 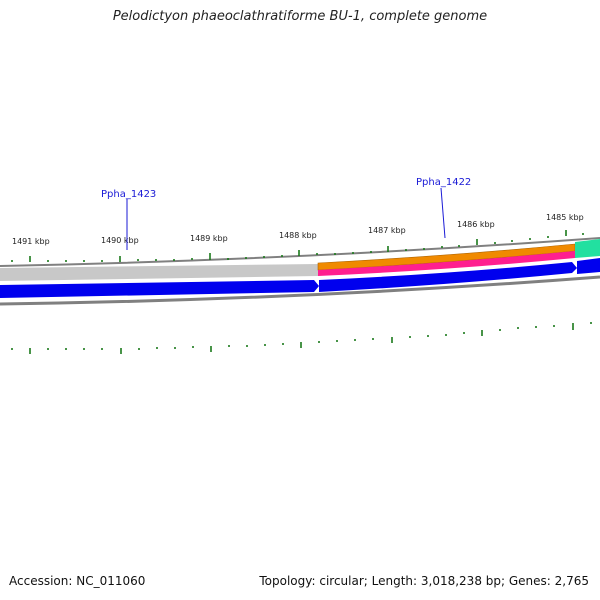 What do you see at coordinates (300, 252) in the screenshot?
I see `outer-outline-track` at bounding box center [300, 252].